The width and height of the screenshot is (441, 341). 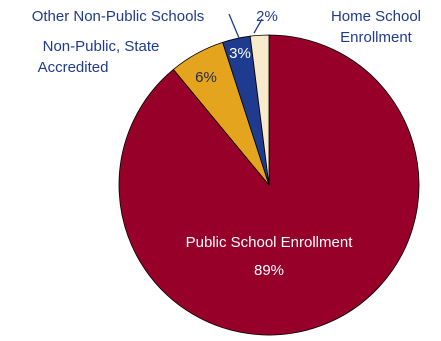 What do you see at coordinates (258, 26) in the screenshot?
I see `leader-home-school-enrollment` at bounding box center [258, 26].